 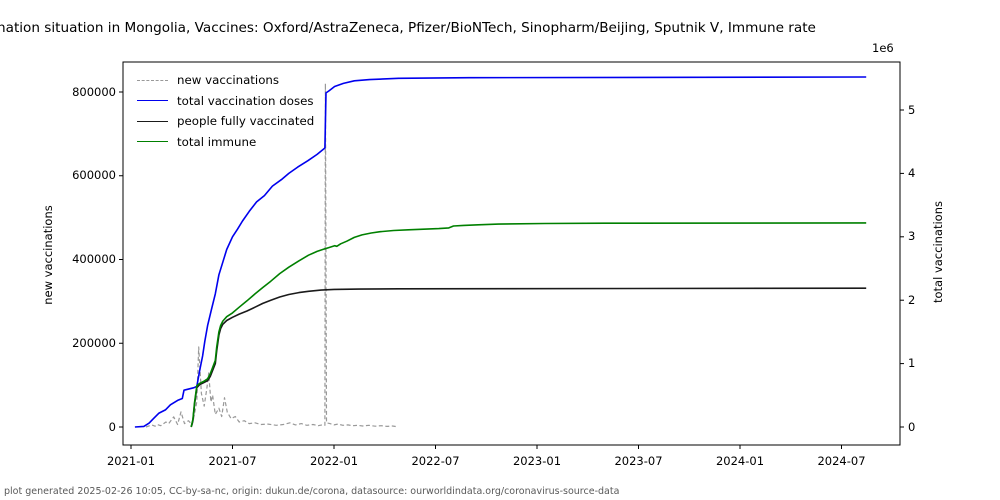 What do you see at coordinates (245, 100) in the screenshot?
I see `legend-label: total vaccination doses` at bounding box center [245, 100].